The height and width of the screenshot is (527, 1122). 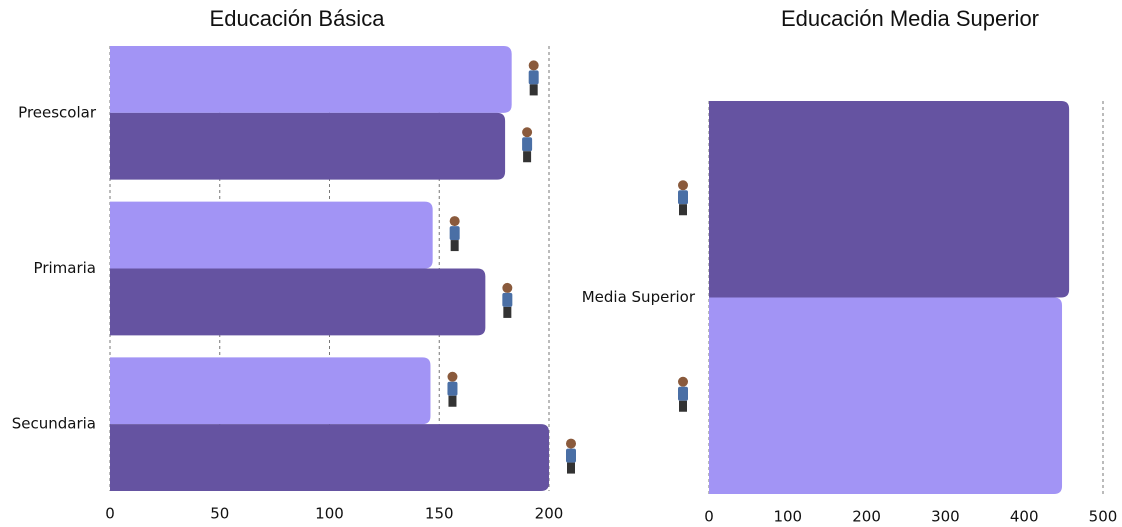 I want to click on category-label: Primaria, so click(x=65, y=268).